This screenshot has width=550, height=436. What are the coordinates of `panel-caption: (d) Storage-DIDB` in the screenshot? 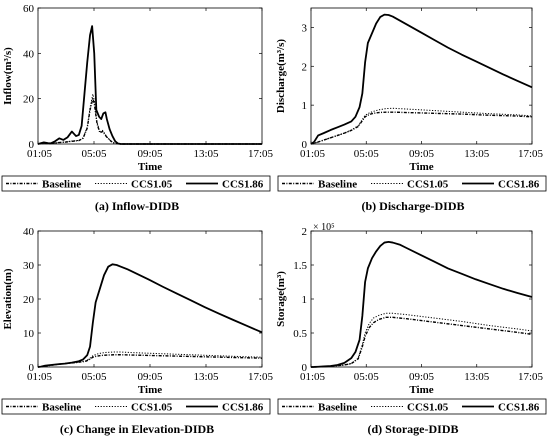 It's located at (413, 429).